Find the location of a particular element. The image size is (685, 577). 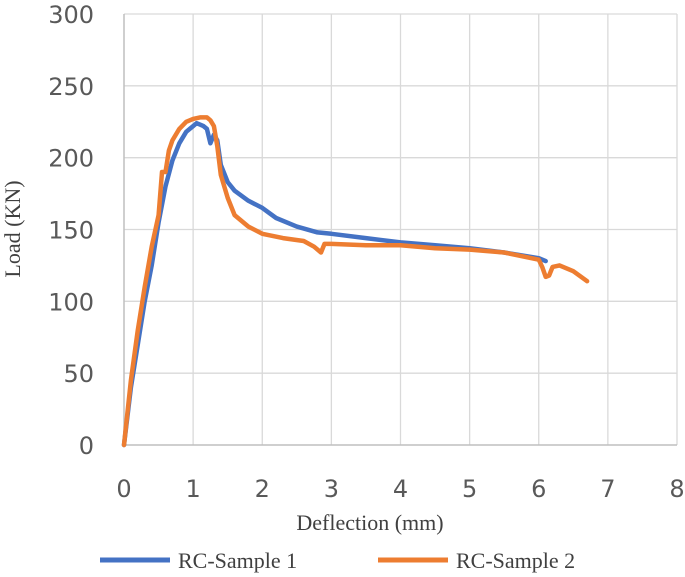

y-tick-label: 200 is located at coordinates (71, 159).